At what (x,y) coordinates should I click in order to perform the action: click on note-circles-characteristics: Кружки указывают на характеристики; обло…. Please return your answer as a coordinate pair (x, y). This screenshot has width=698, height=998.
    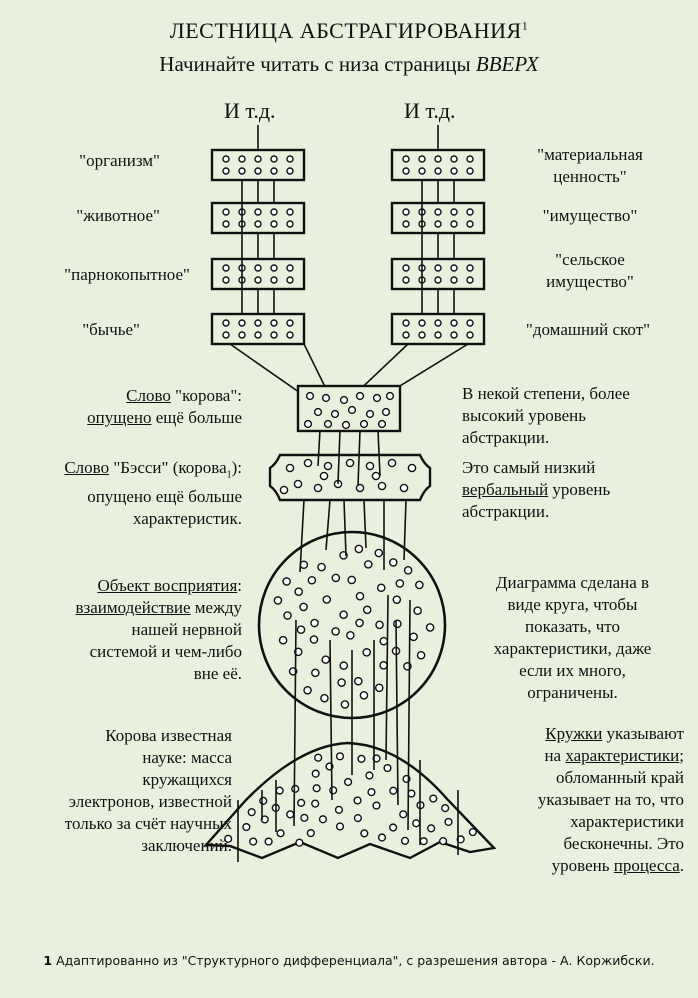
    Looking at the image, I should click on (610, 799).